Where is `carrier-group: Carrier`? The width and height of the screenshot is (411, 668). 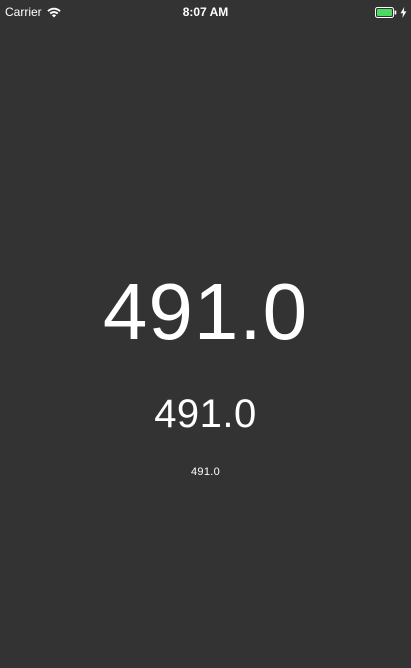
carrier-group: Carrier is located at coordinates (33, 12).